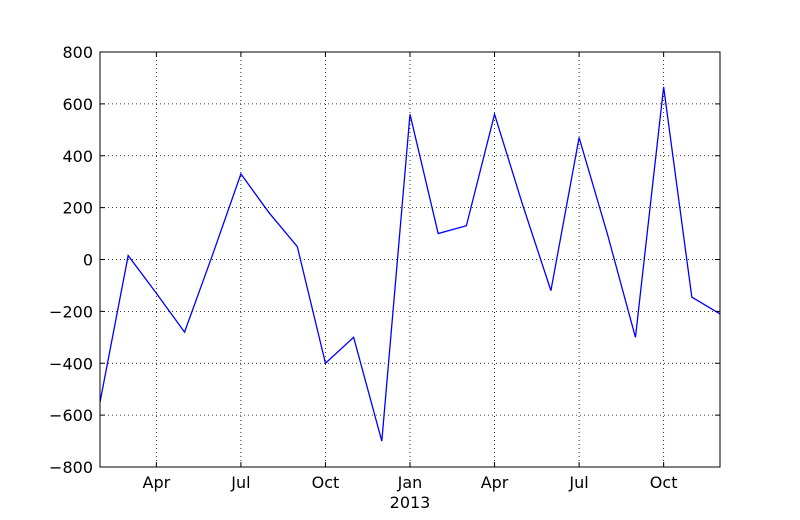  I want to click on y-tick-label: 800, so click(77, 52).